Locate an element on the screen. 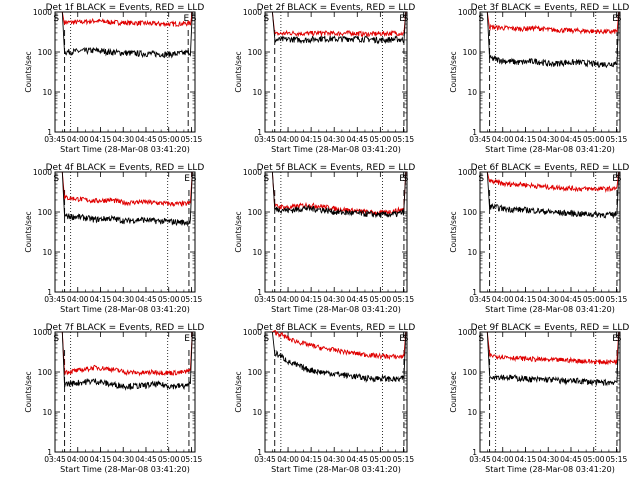  panel-title: Det 9f BLACK = Events, RED = LLD is located at coordinates (550, 328).